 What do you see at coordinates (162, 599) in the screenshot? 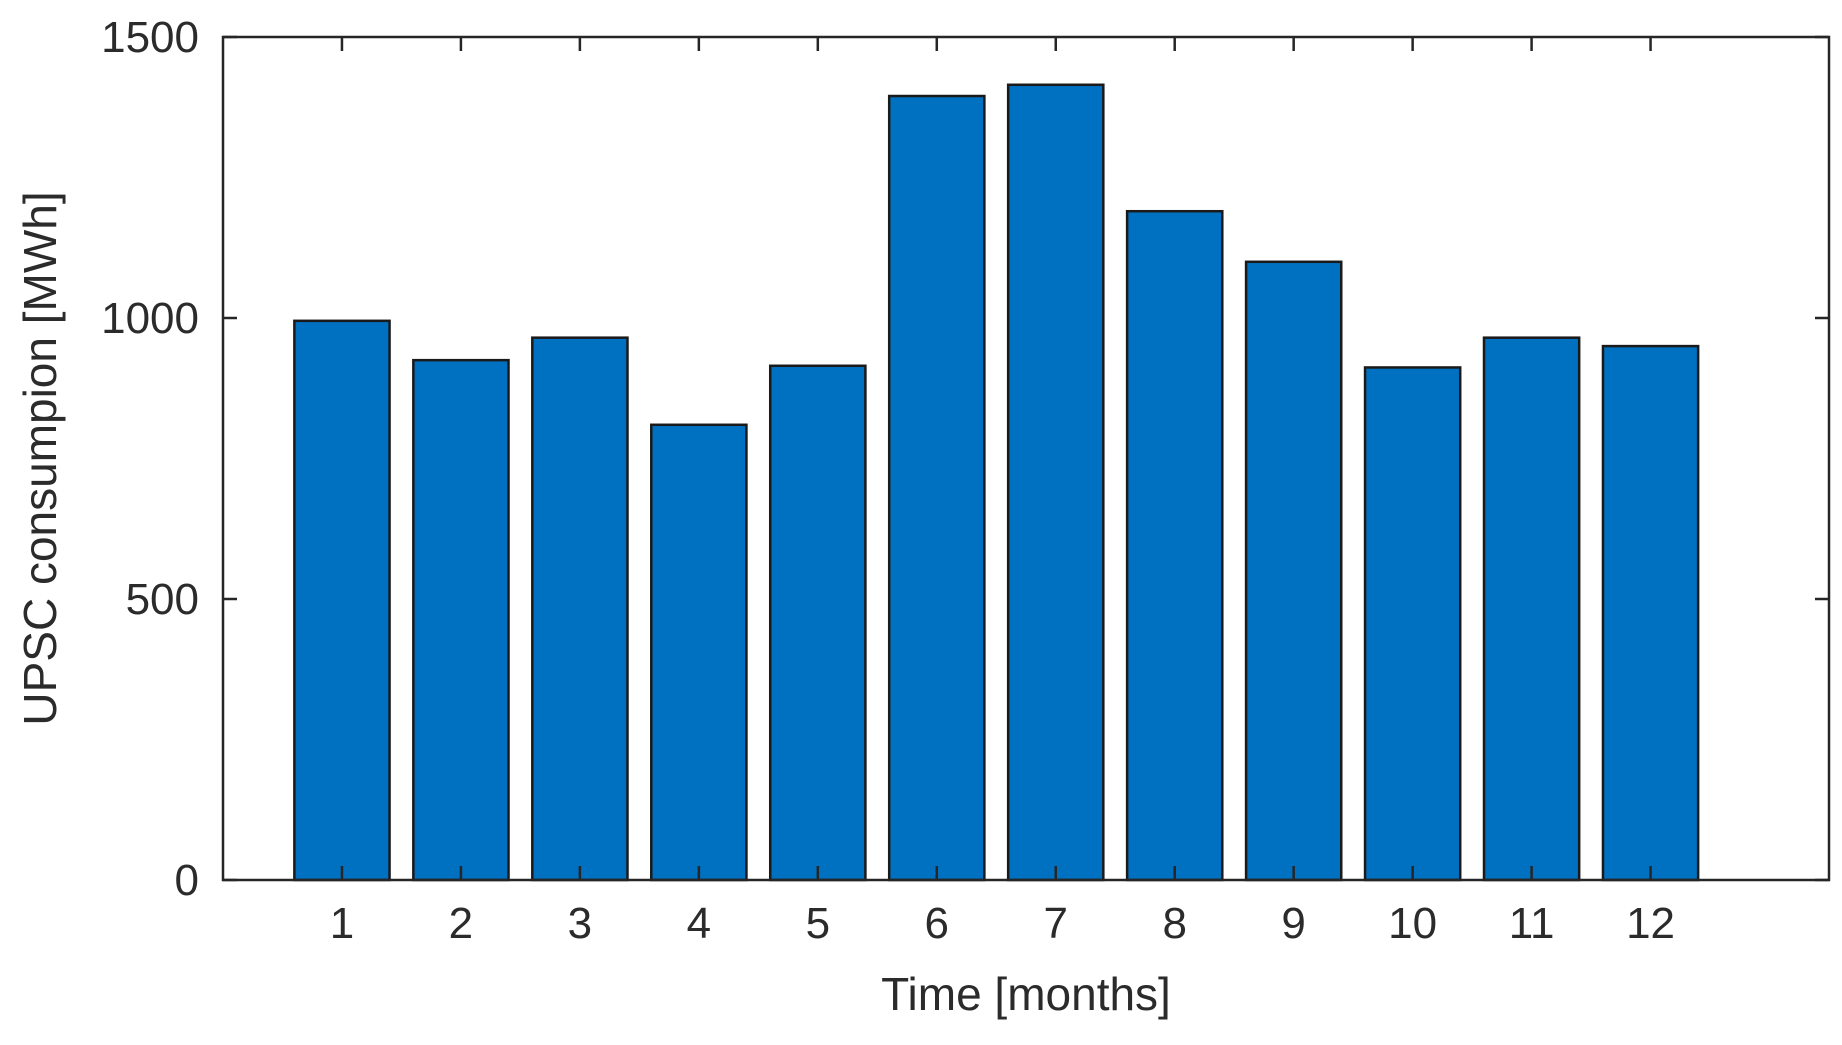
I see `y-tick-label-500: 500` at bounding box center [162, 599].